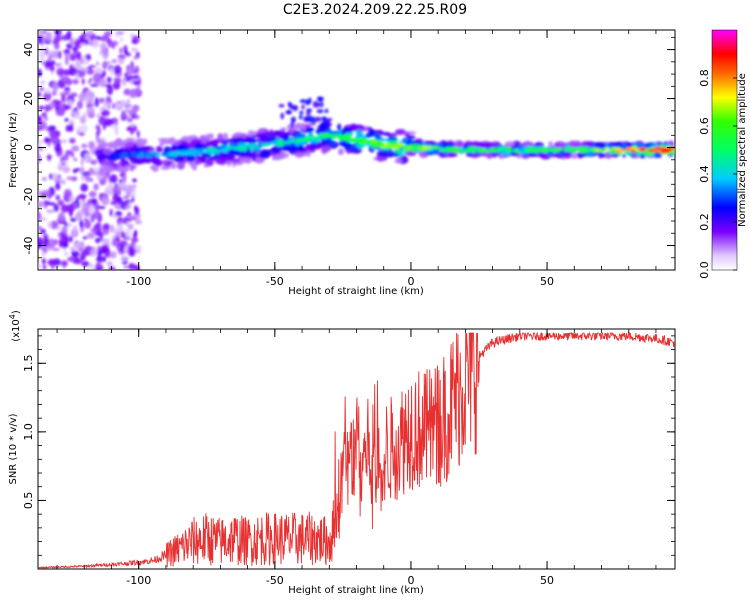  What do you see at coordinates (704, 126) in the screenshot?
I see `colorbar-tick-label: 0.6` at bounding box center [704, 126].